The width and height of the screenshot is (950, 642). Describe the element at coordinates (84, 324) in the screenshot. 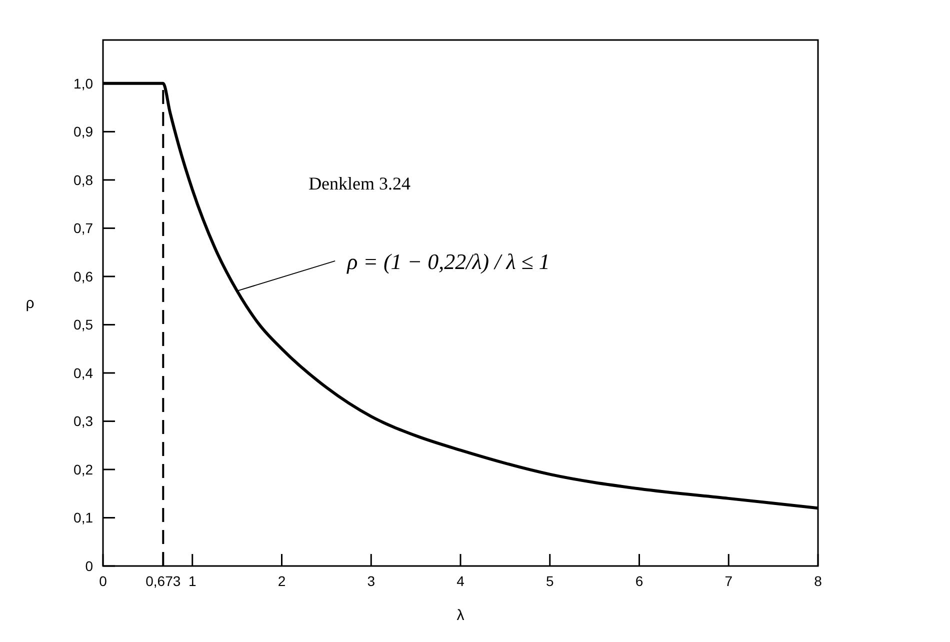

I see `y-tick-label: 0,5` at that location.